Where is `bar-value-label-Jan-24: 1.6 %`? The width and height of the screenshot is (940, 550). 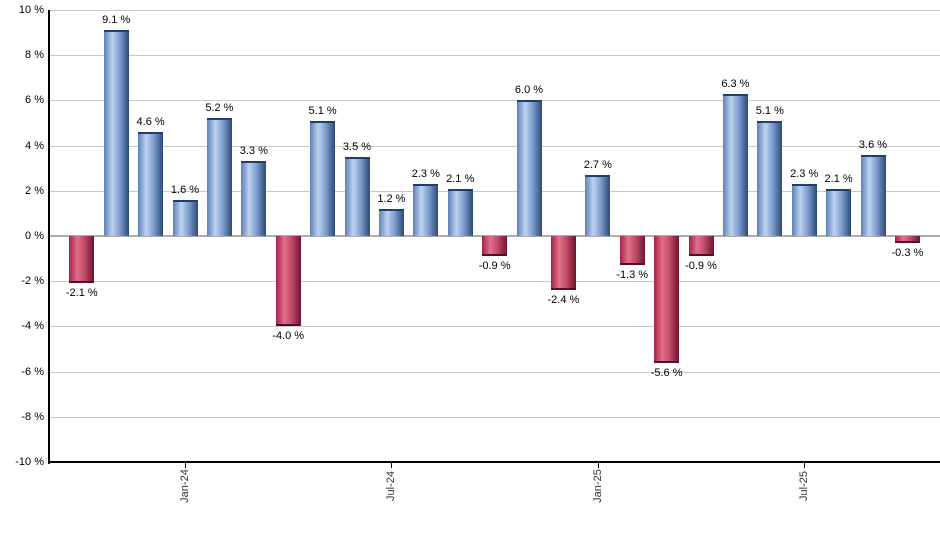
bar-value-label-Jan-24: 1.6 % is located at coordinates (185, 189).